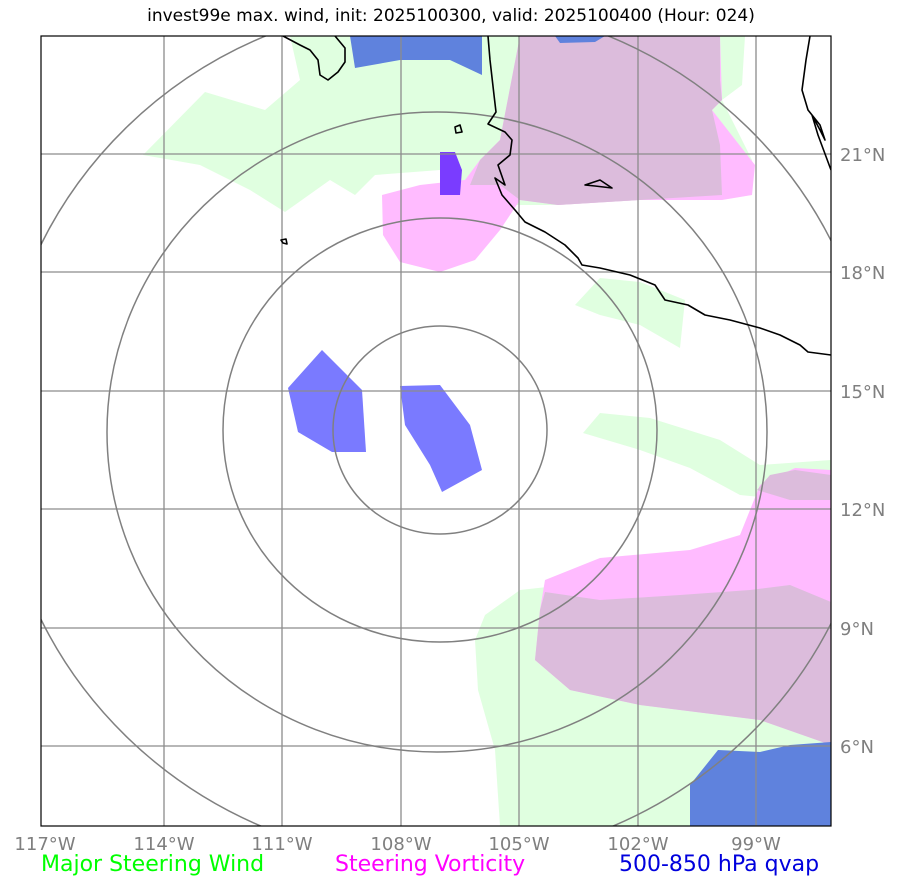 This screenshot has width=902, height=891. Describe the element at coordinates (314, 58) in the screenshot. I see `baja-tip-coastline` at that location.